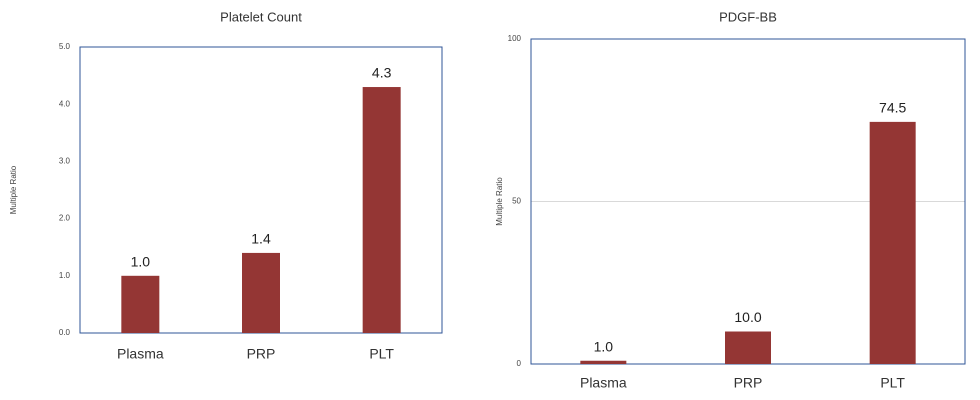 The width and height of the screenshot is (980, 400). Describe the element at coordinates (65, 103) in the screenshot. I see `y-tick-label: 4.0` at that location.